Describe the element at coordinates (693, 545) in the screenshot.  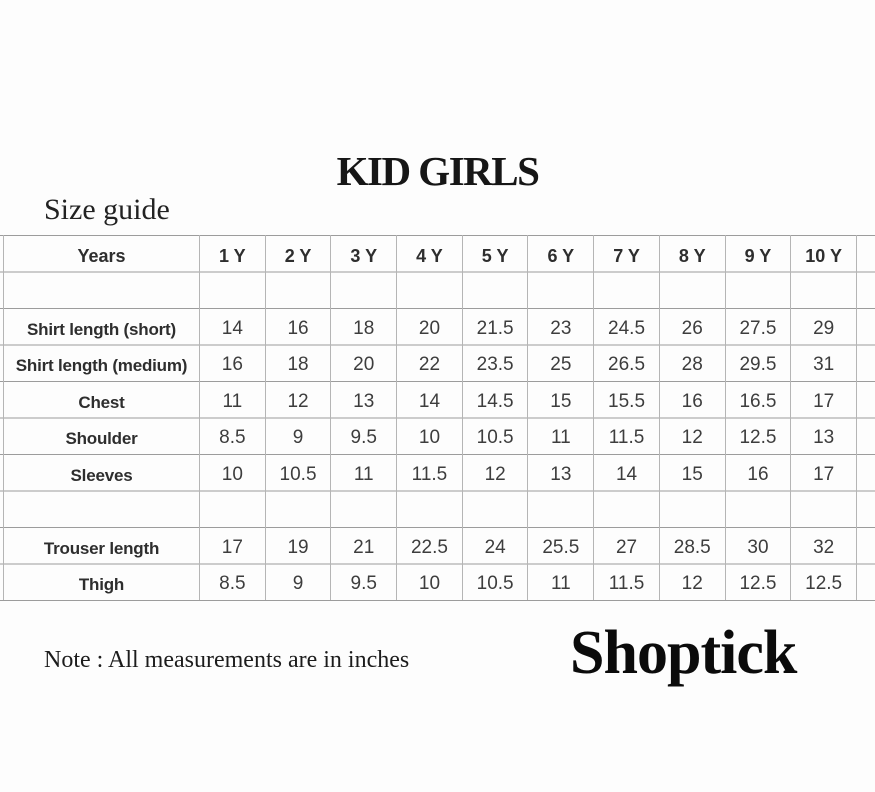
I see `size-value-cell: 28.5` at that location.